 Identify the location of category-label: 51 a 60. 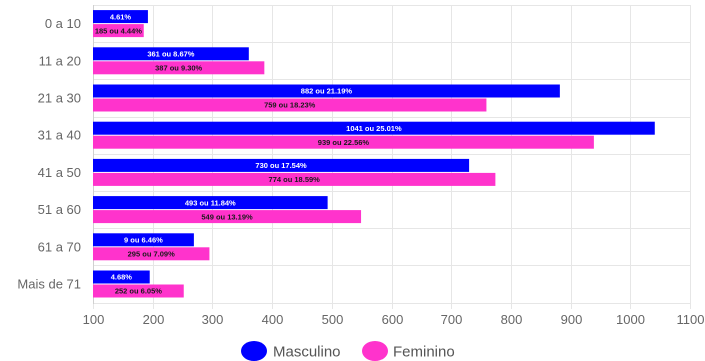
(59, 209).